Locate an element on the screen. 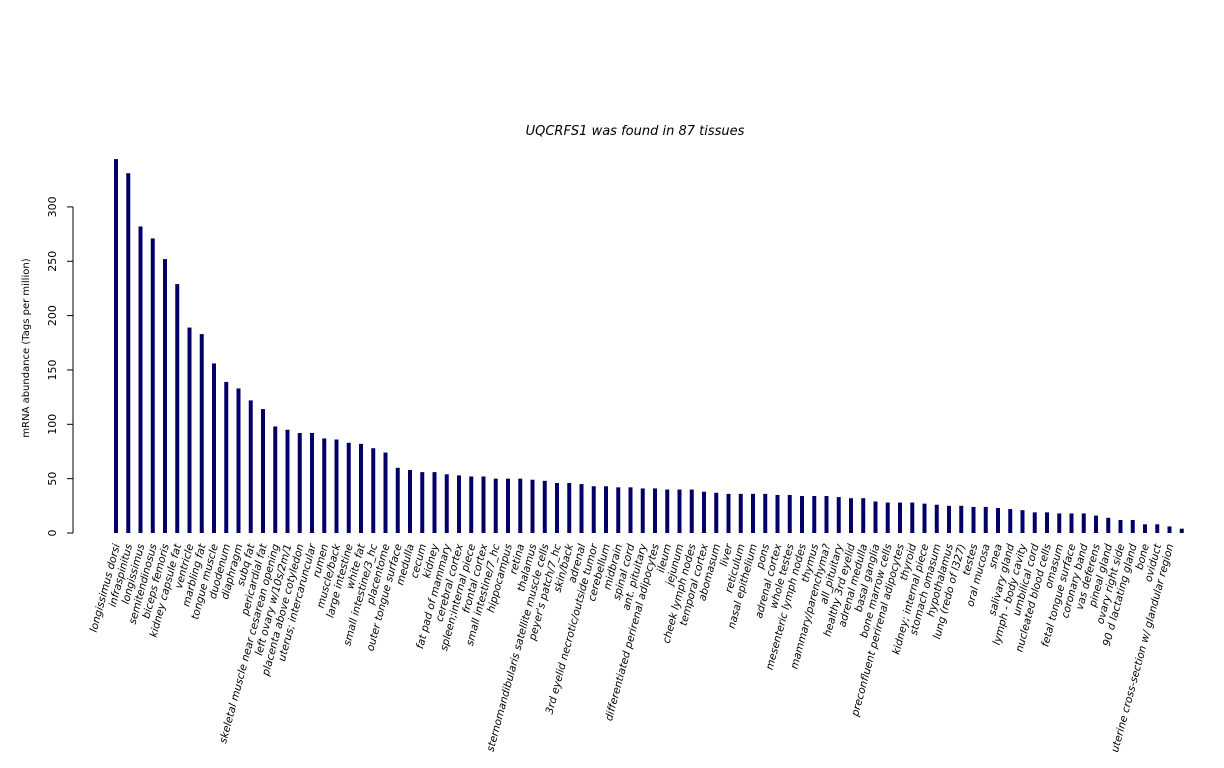  y-axis: 0 50 100 150 200 250 300 is located at coordinates (60, 366).